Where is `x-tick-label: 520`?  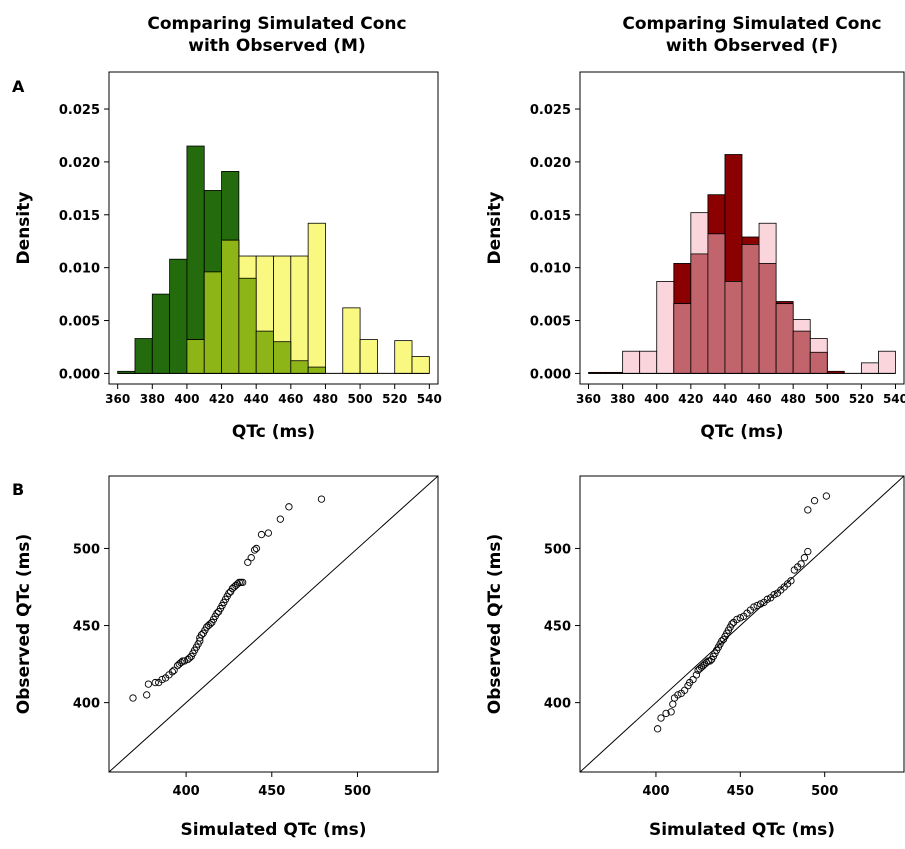 x-tick-label: 520 is located at coordinates (394, 399).